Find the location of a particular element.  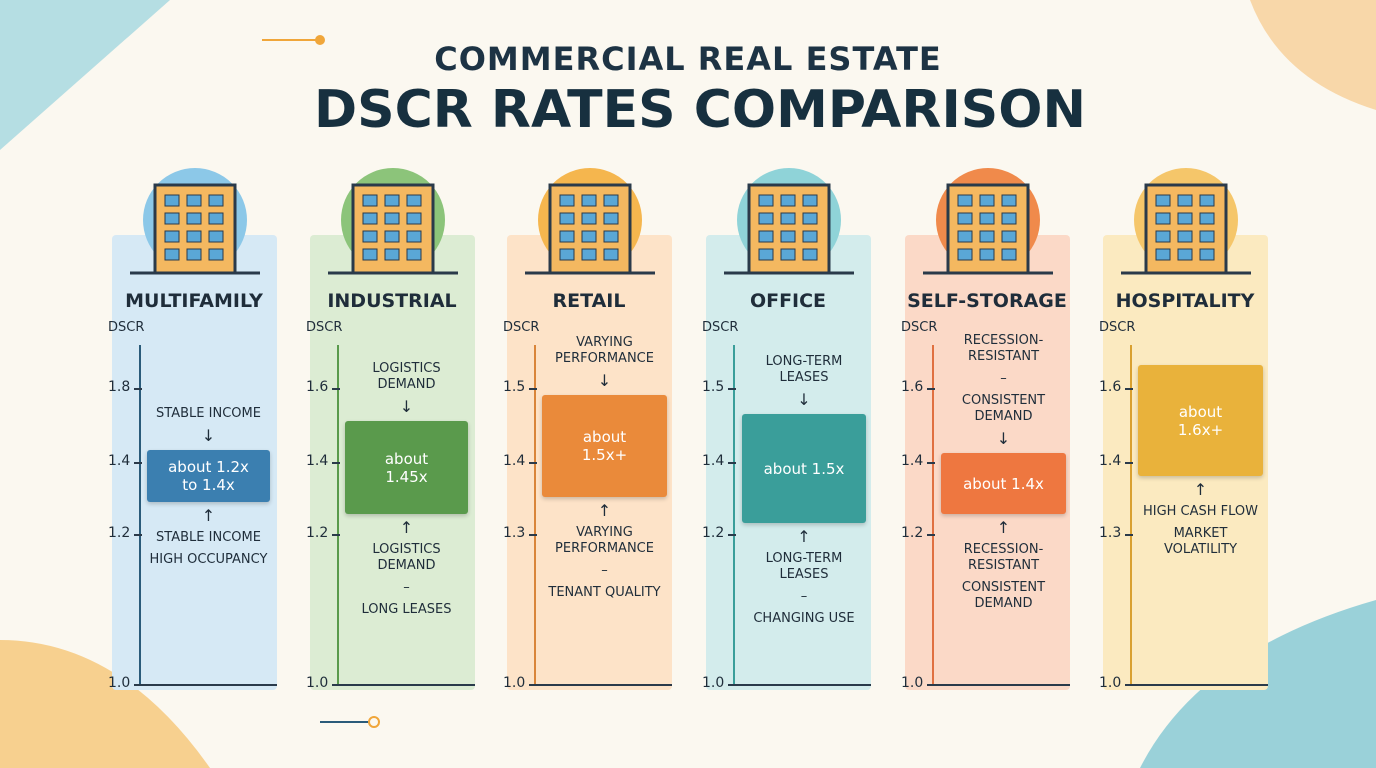

note: CHANGING USE is located at coordinates (804, 618).